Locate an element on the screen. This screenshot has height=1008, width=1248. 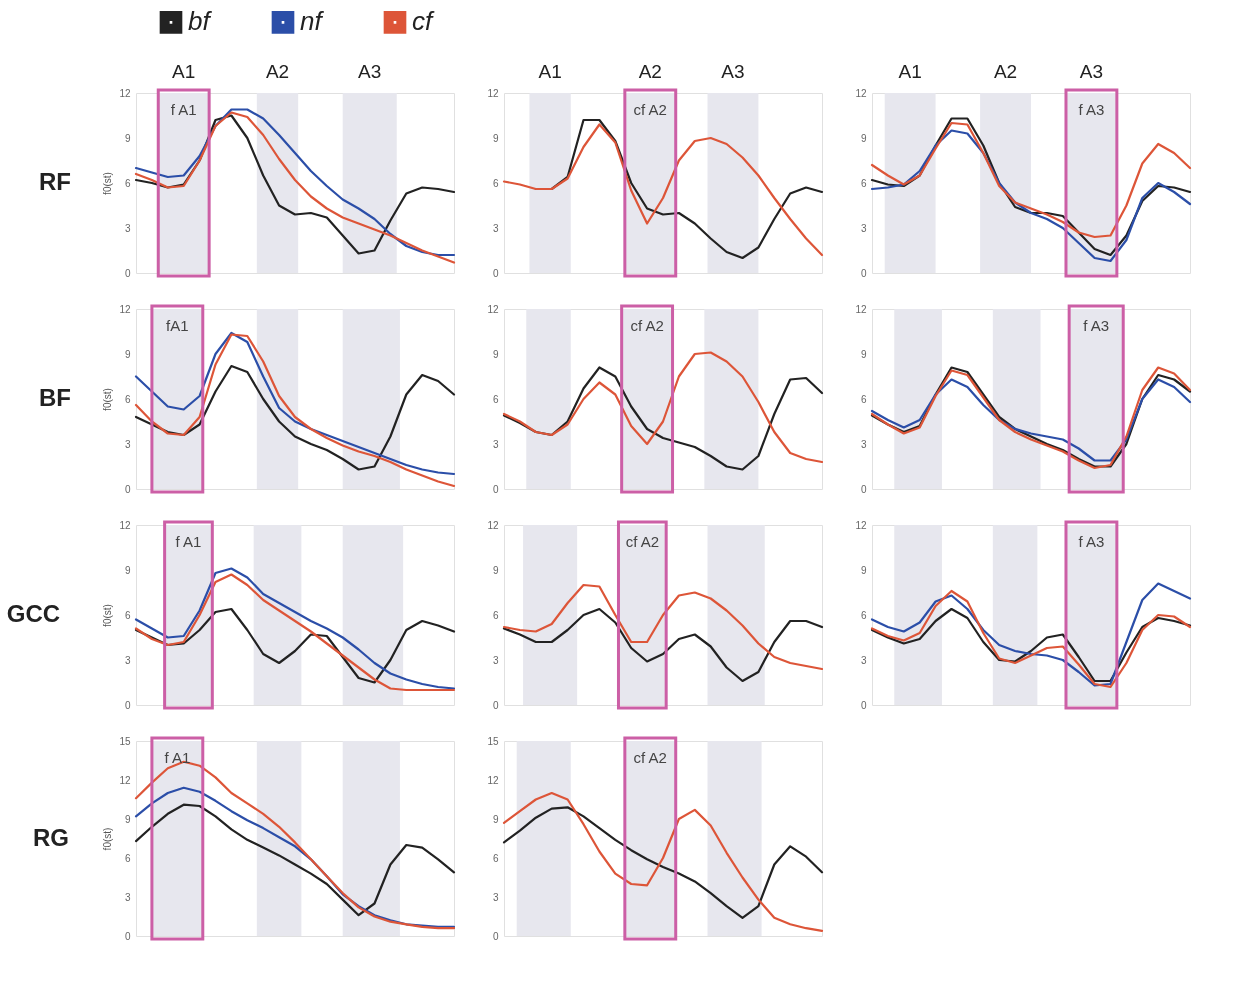
annotation: fA1 is located at coordinates (177, 325).